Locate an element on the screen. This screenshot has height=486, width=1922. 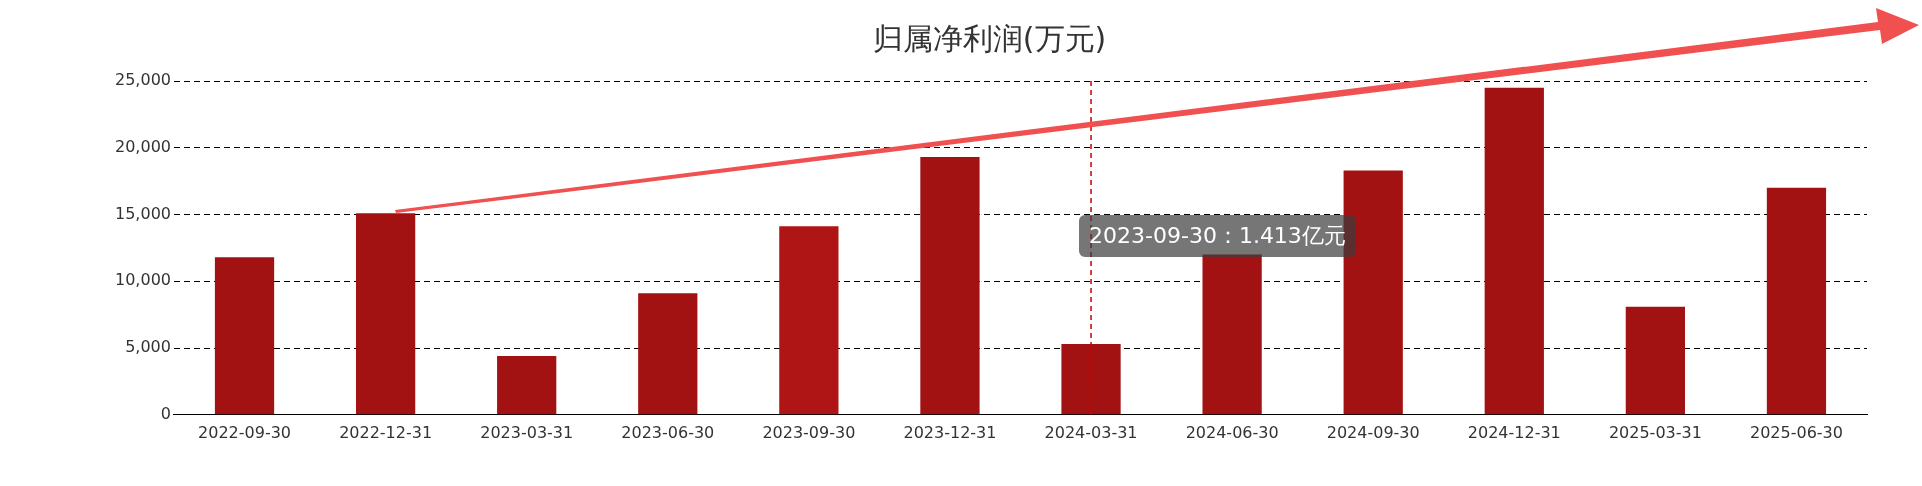
y-tick-label: 5,000 is located at coordinates (148, 347).